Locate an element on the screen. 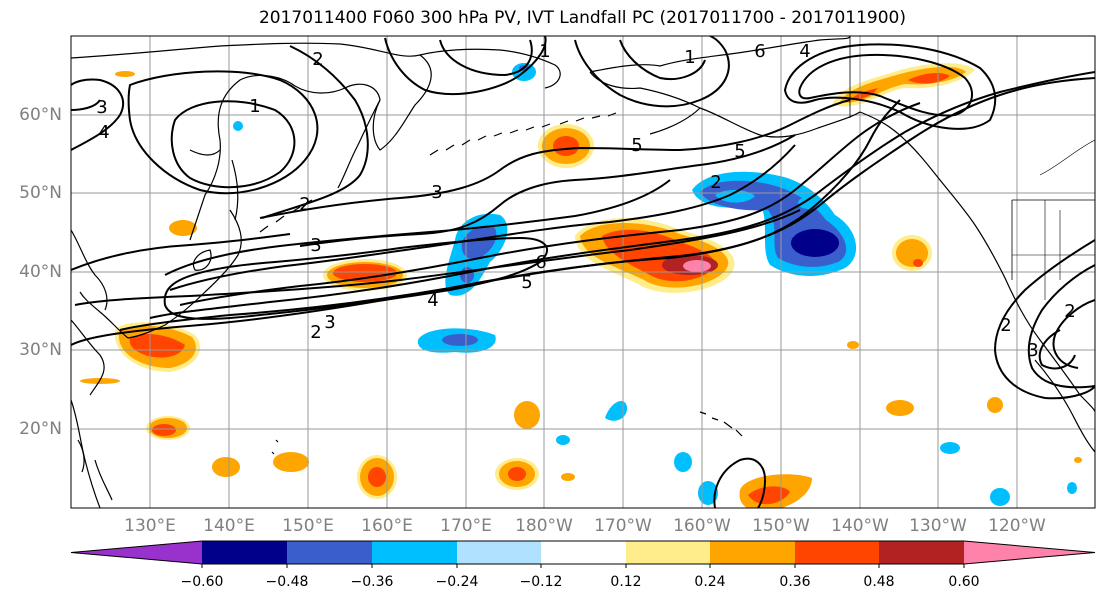 This screenshot has width=1105, height=601. longitude-label: 130°E is located at coordinates (150, 526).